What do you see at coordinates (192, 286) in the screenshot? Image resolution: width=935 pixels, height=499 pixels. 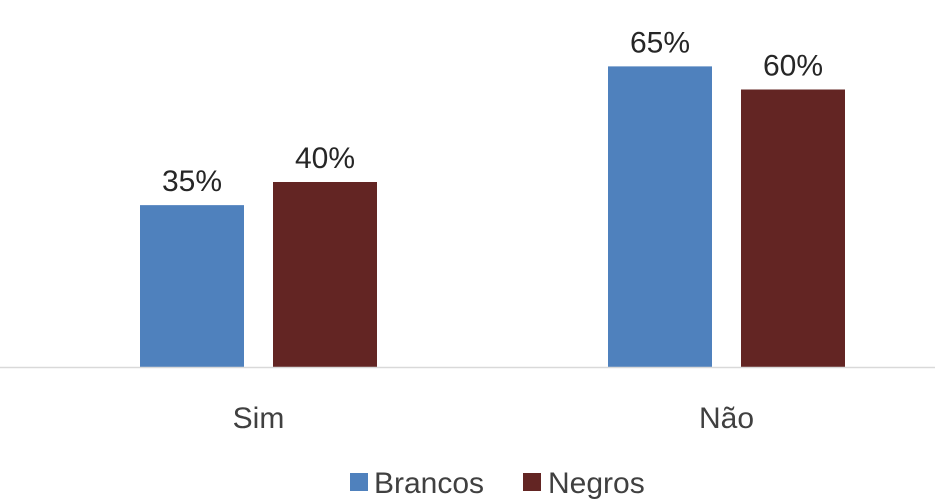 I see `bar-sim-brancos` at bounding box center [192, 286].